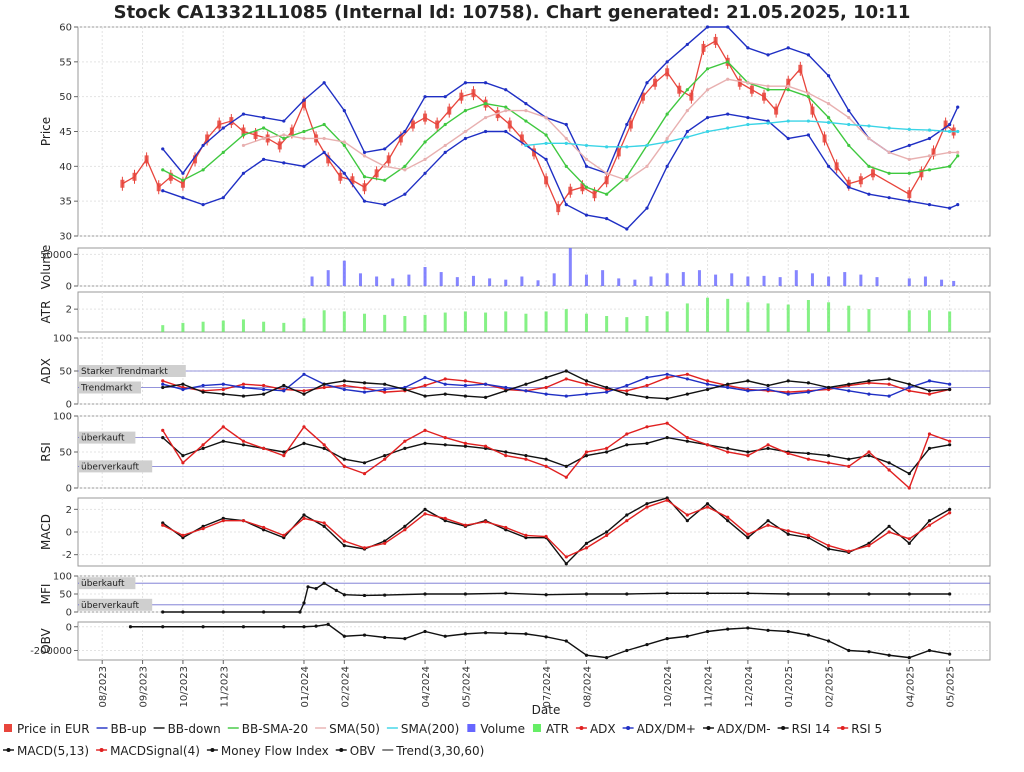 The height and width of the screenshot is (772, 1024). I want to click on series-money-flow-index, so click(556, 597).